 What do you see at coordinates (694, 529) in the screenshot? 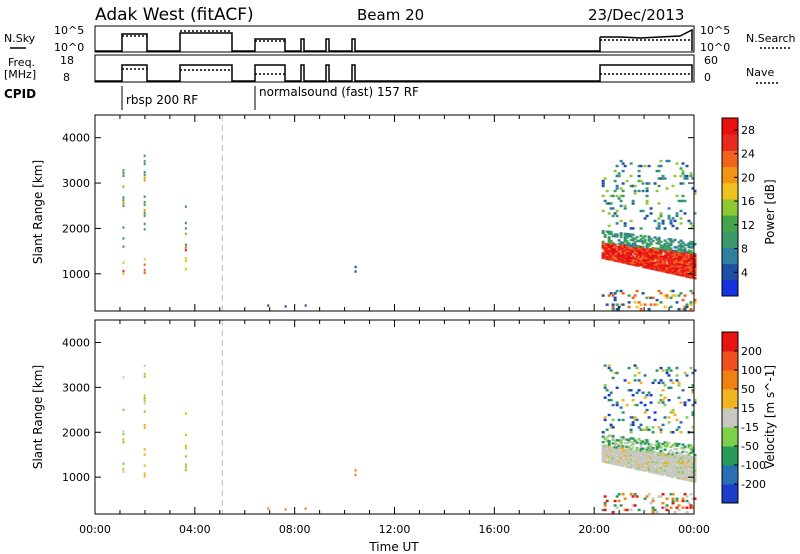
I see `xtick-label: 00:00` at bounding box center [694, 529].